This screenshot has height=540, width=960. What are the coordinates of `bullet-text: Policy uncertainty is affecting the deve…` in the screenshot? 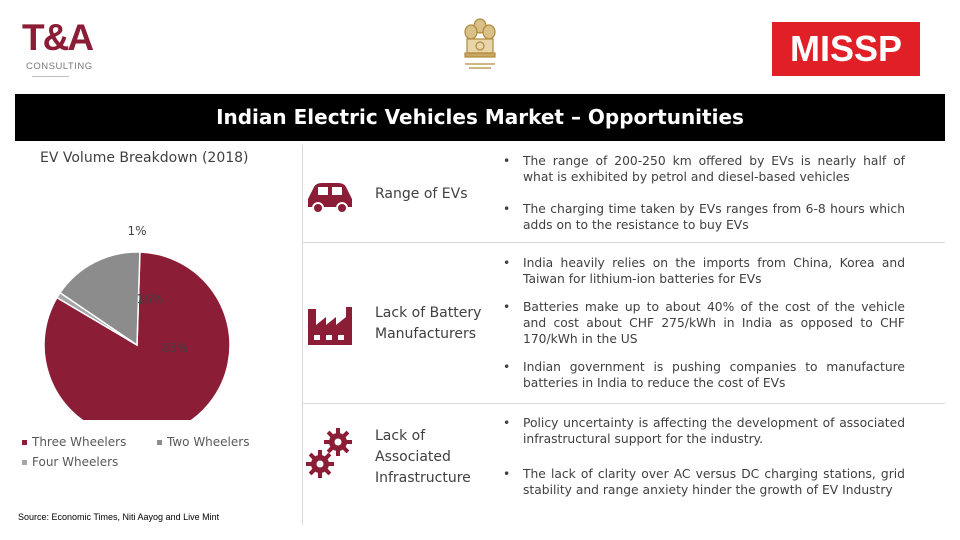 It's located at (714, 431).